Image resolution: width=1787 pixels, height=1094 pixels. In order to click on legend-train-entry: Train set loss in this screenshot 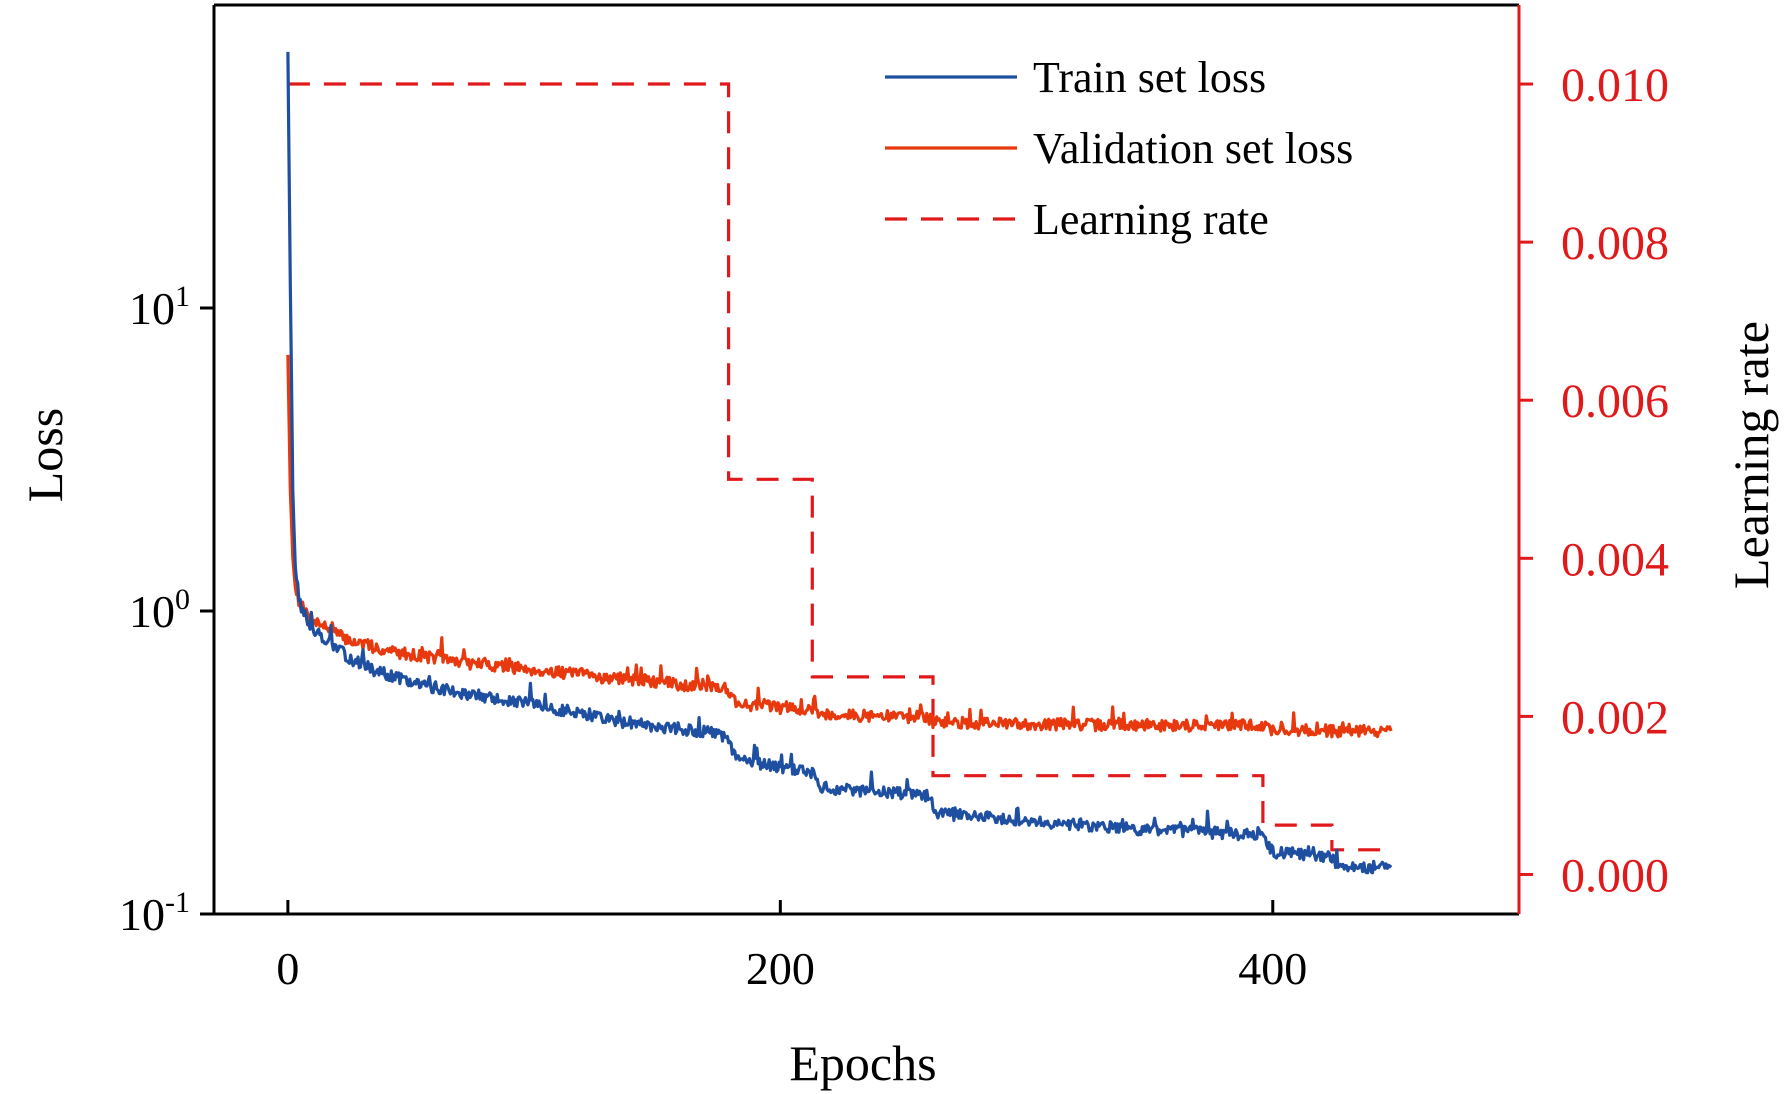, I will do `click(1075, 77)`.